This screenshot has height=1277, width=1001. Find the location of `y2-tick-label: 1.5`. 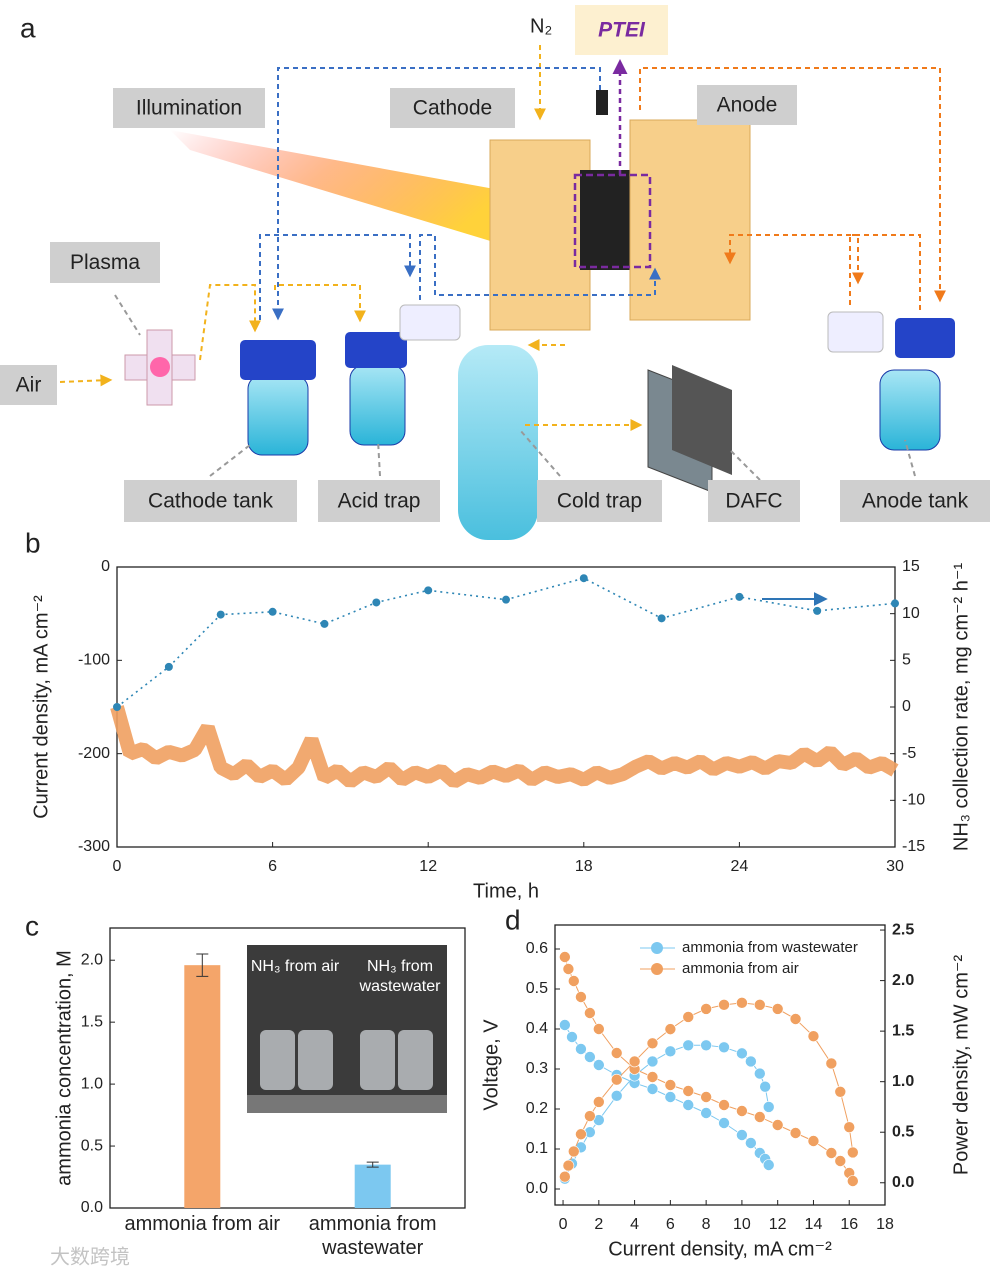

y2-tick-label: 1.5 is located at coordinates (903, 1030).